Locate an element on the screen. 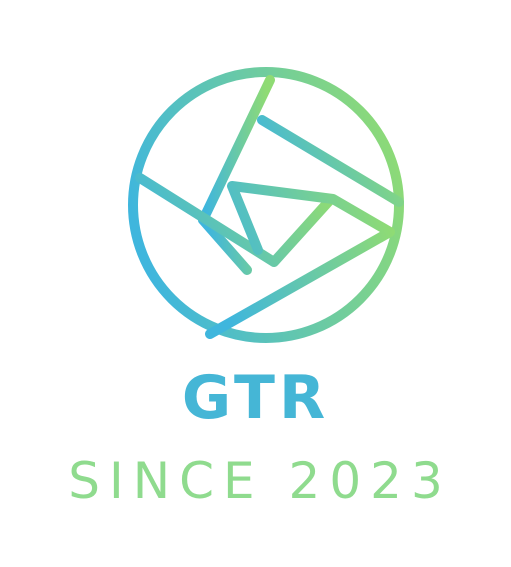  tagline: SINCE 2023 is located at coordinates (260, 481).